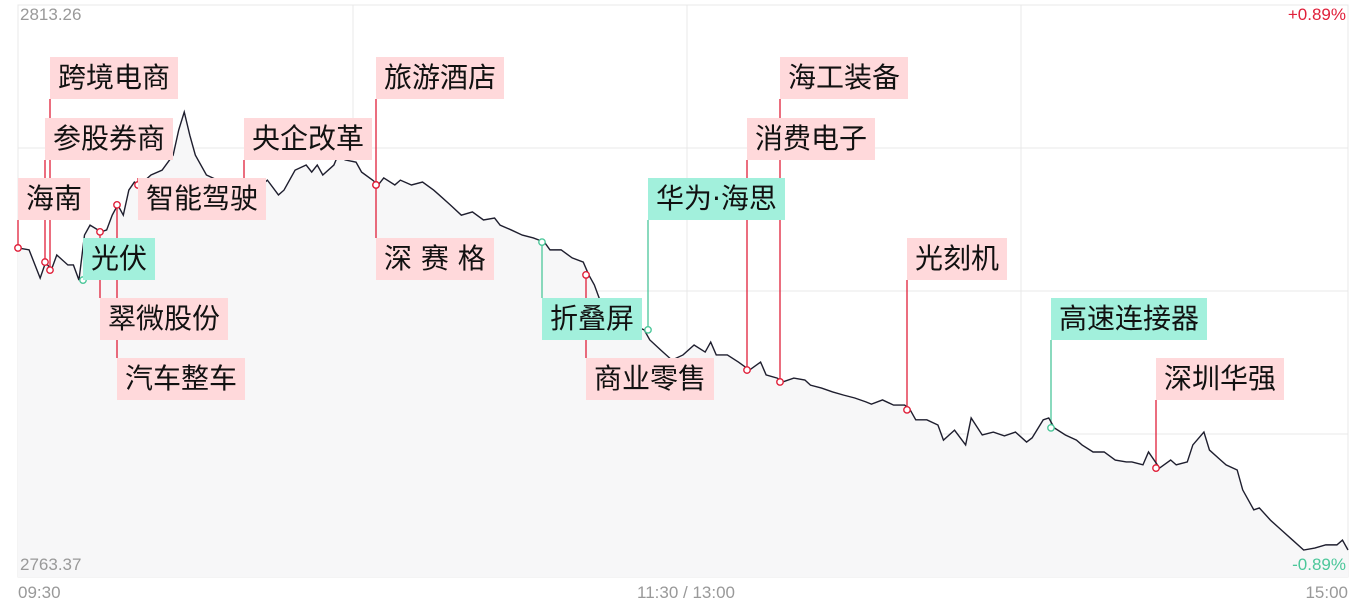  What do you see at coordinates (811, 139) in the screenshot?
I see `annotation-tag: 消费电子` at bounding box center [811, 139].